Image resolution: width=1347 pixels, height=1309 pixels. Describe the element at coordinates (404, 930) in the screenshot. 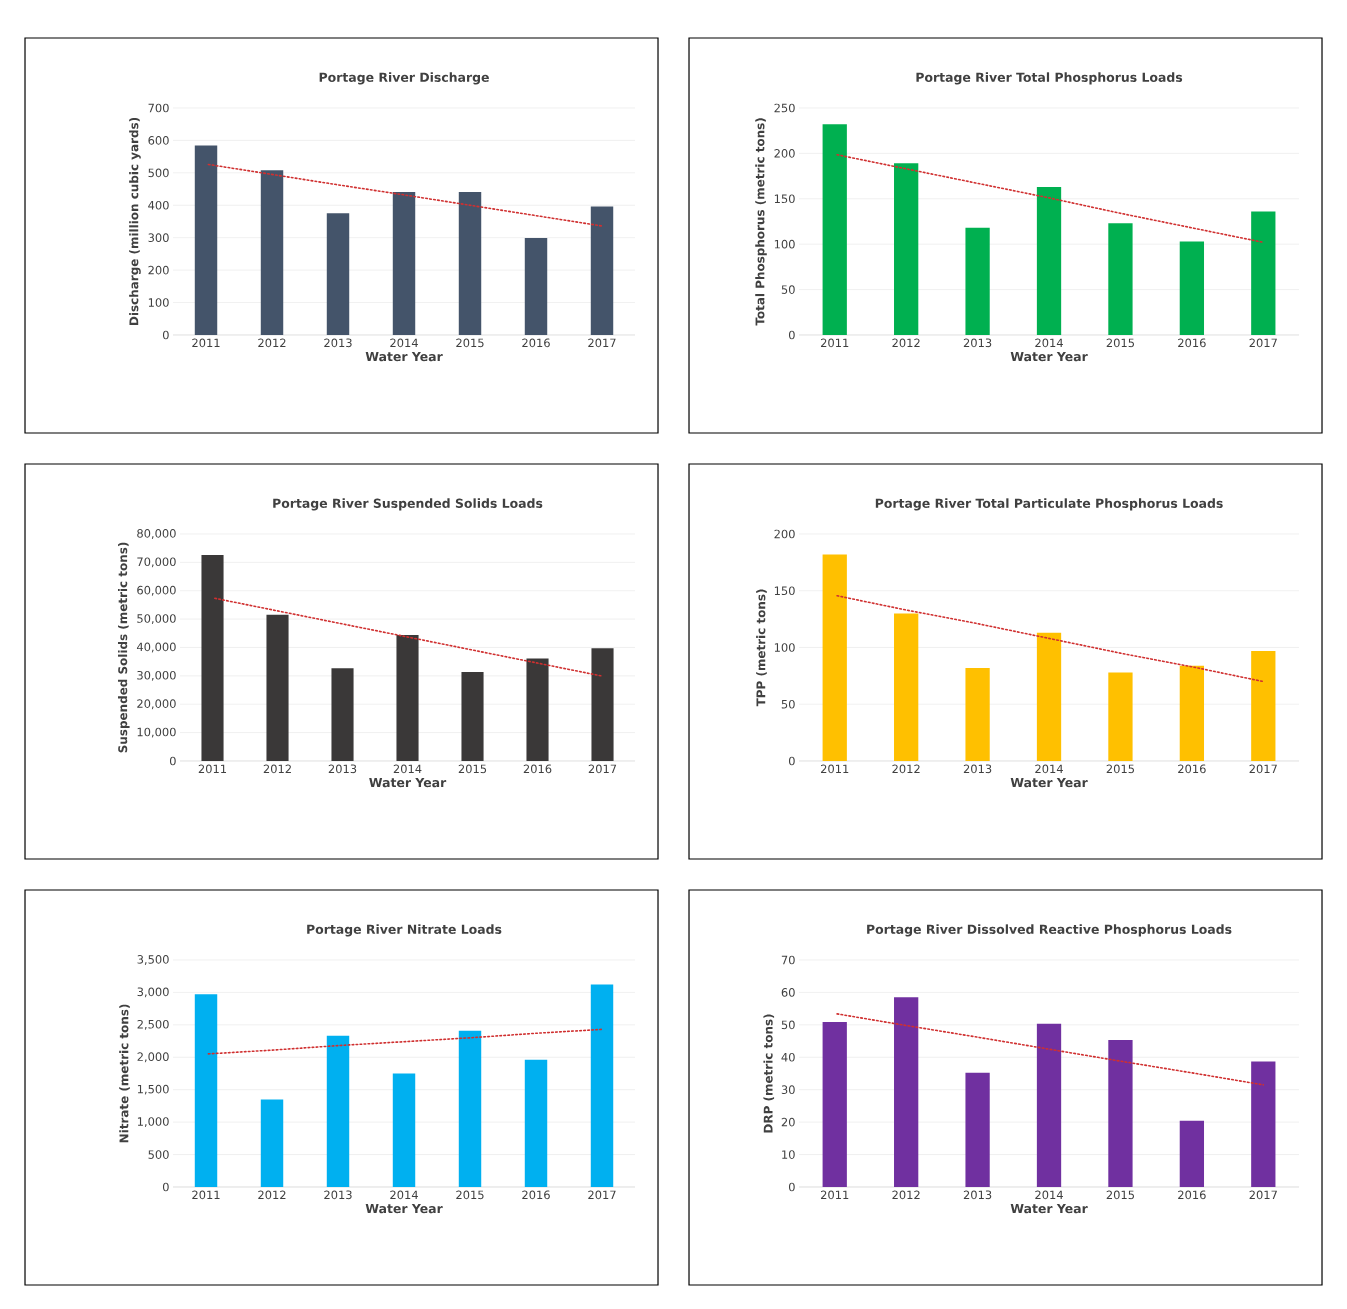

I see `chart-title: Portage River Nitrate Loads` at that location.